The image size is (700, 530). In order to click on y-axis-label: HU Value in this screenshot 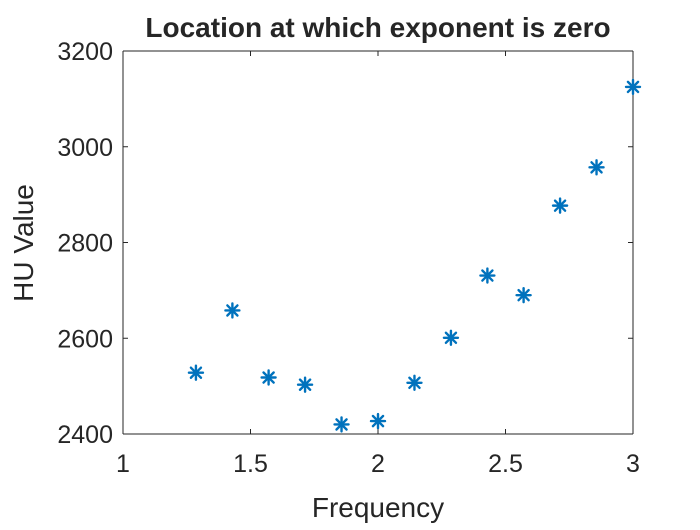, I will do `click(23, 243)`.